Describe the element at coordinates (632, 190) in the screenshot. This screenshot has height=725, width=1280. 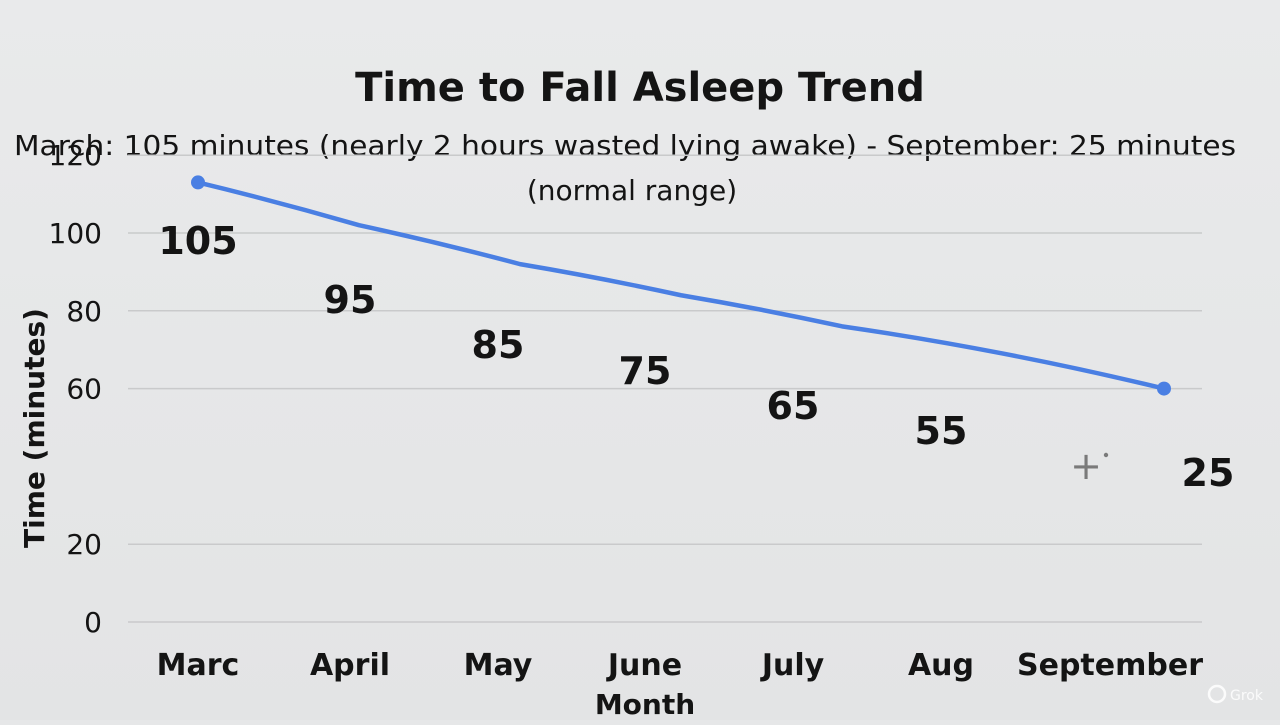
I see `chart-subtitle-line-2: (normal range)` at that location.